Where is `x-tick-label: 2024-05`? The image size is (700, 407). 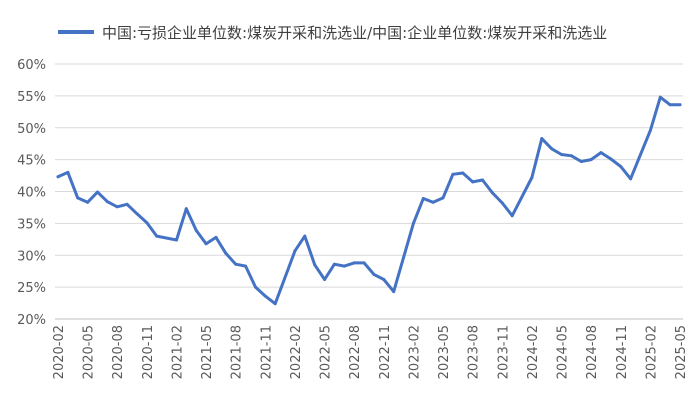
x-tick-label: 2024-05 is located at coordinates (563, 352).